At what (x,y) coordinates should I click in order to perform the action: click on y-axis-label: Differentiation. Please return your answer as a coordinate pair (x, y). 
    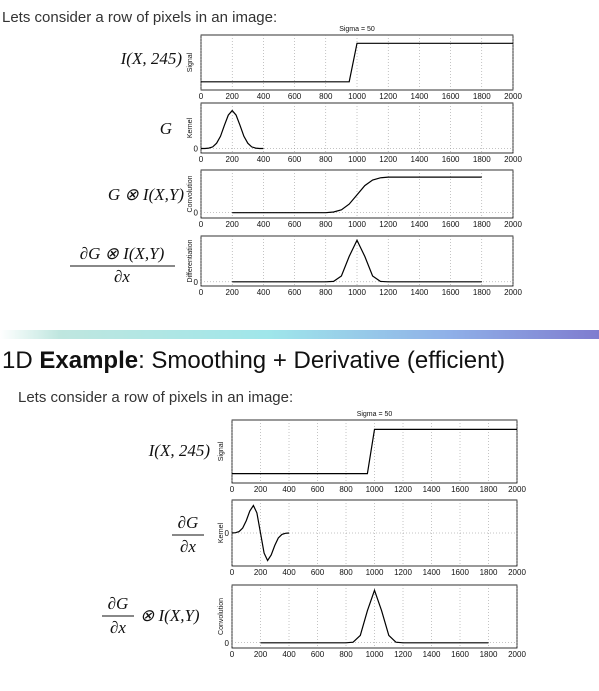
    Looking at the image, I should click on (190, 260).